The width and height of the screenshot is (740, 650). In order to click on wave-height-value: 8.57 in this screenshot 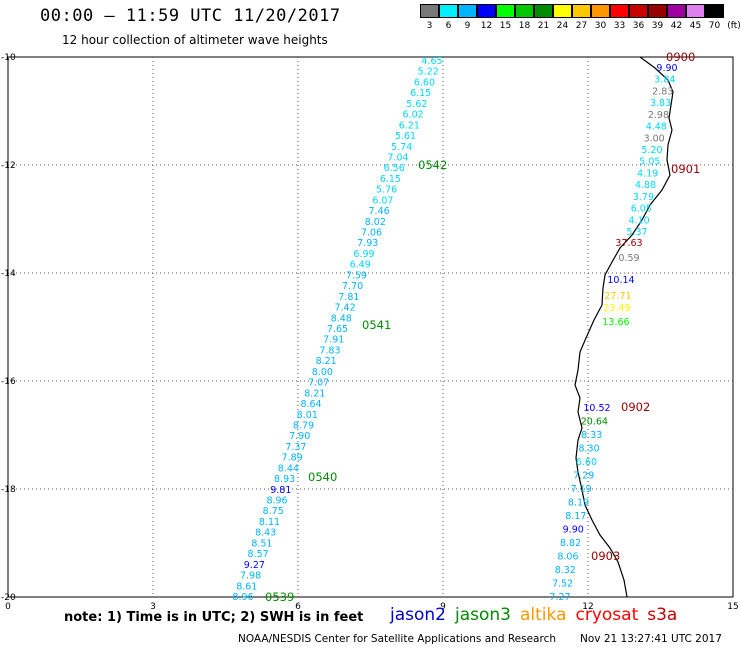, I will do `click(258, 554)`.